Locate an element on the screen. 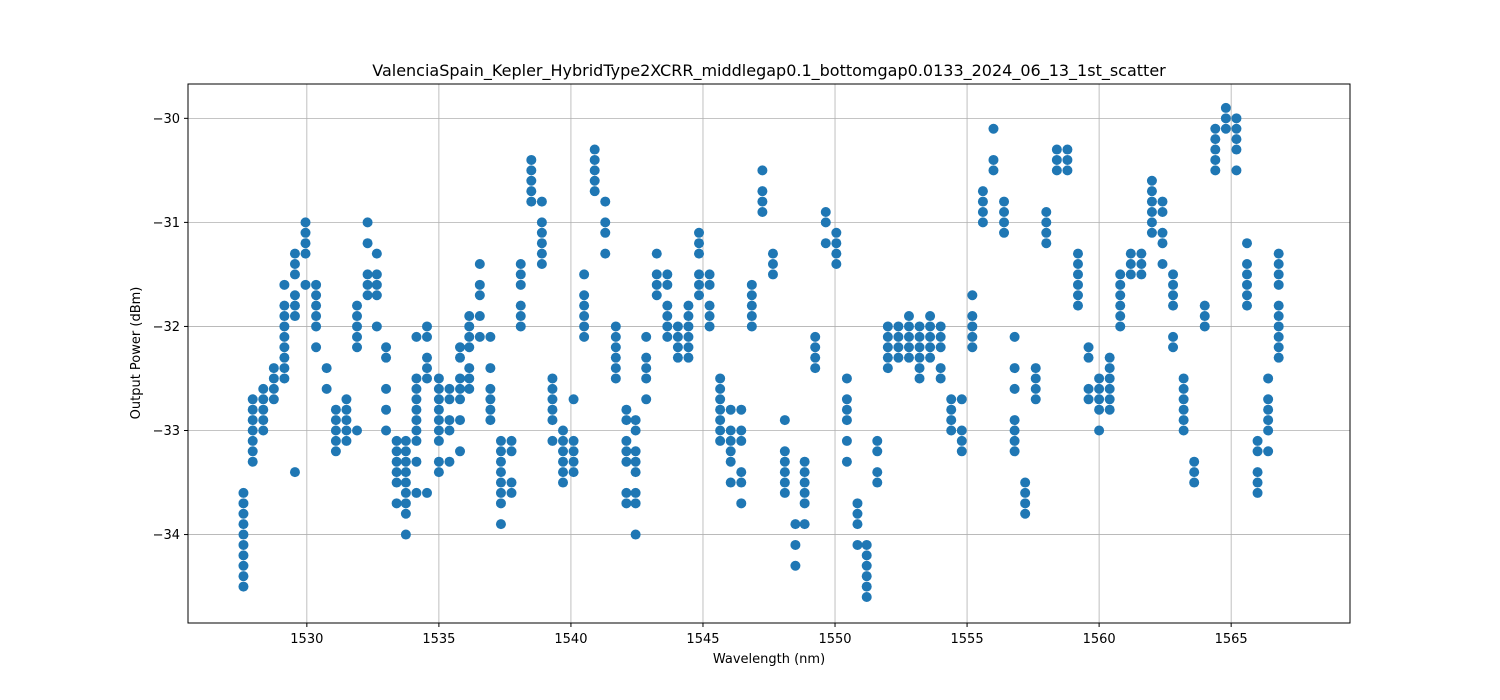 This screenshot has height=700, width=1500. x-tick-label: 1550 is located at coordinates (834, 639).